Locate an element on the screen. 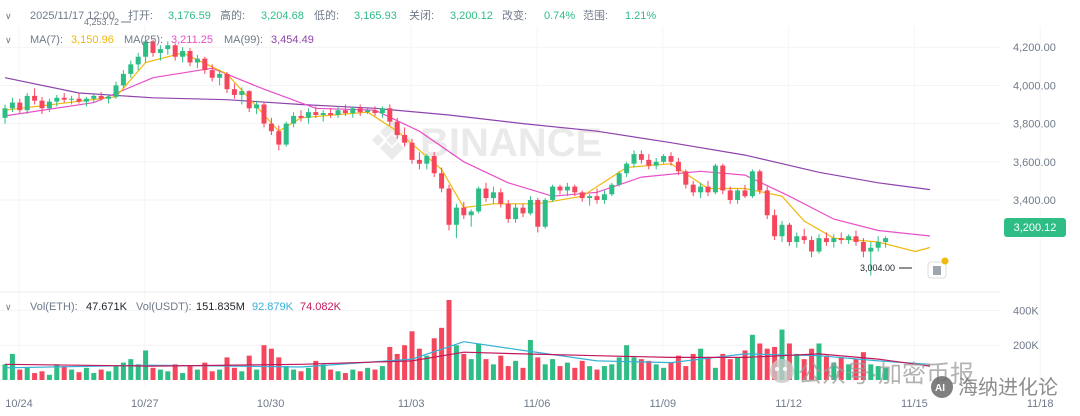 Image resolution: width=1080 pixels, height=416 pixels. x-tick-label-2: 10/30 is located at coordinates (271, 404).